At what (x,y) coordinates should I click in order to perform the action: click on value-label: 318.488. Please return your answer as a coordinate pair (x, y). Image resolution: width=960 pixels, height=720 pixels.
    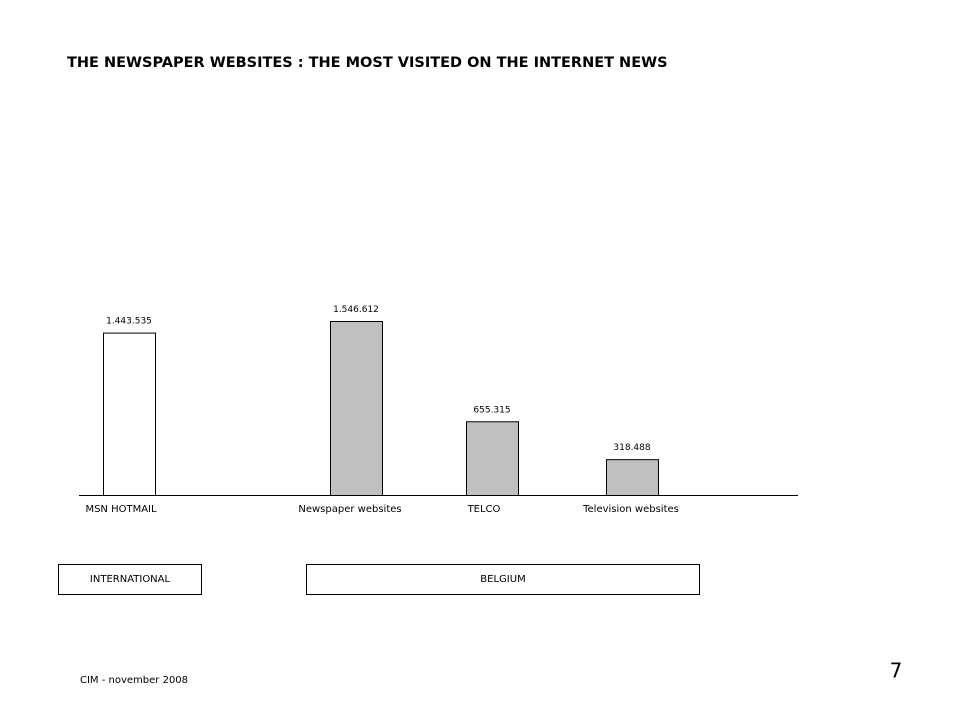
    Looking at the image, I should click on (631, 448).